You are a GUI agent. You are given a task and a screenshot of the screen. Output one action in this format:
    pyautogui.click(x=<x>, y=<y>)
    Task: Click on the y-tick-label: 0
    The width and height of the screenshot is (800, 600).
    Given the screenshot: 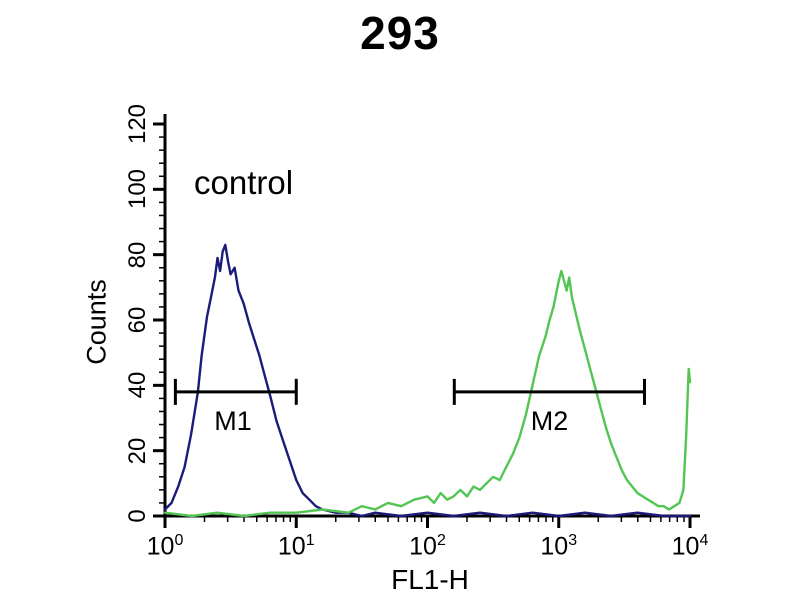 What is the action you would take?
    pyautogui.click(x=137, y=516)
    